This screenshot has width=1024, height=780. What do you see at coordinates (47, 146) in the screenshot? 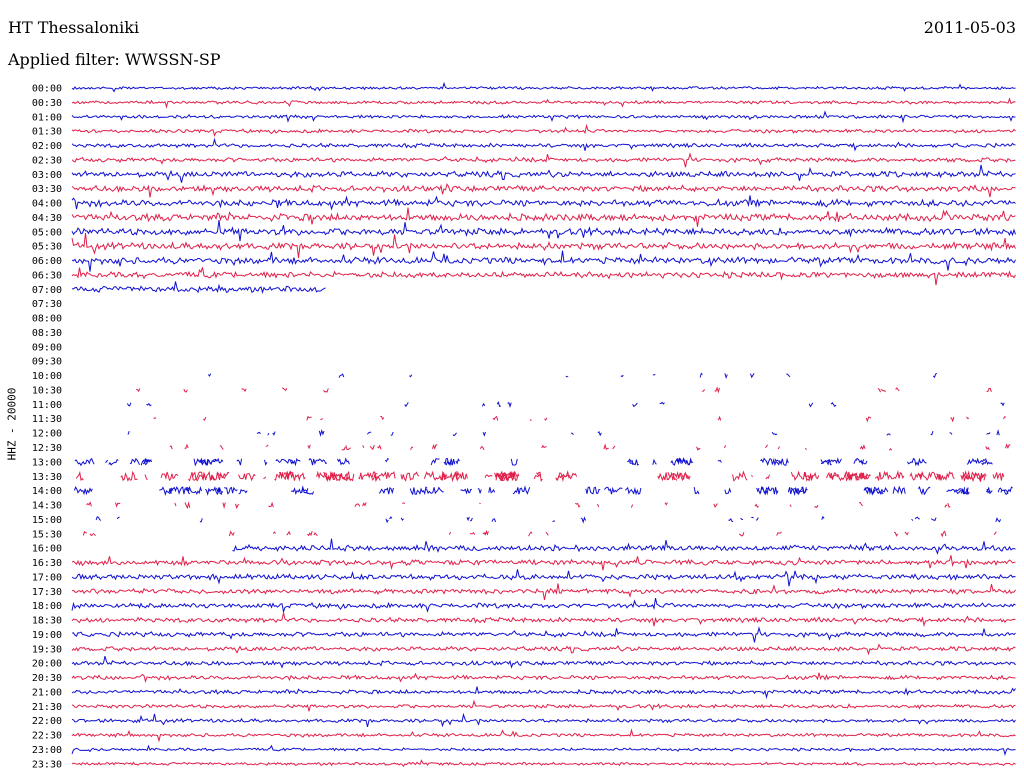
I see `row-label: 02:00` at bounding box center [47, 146].